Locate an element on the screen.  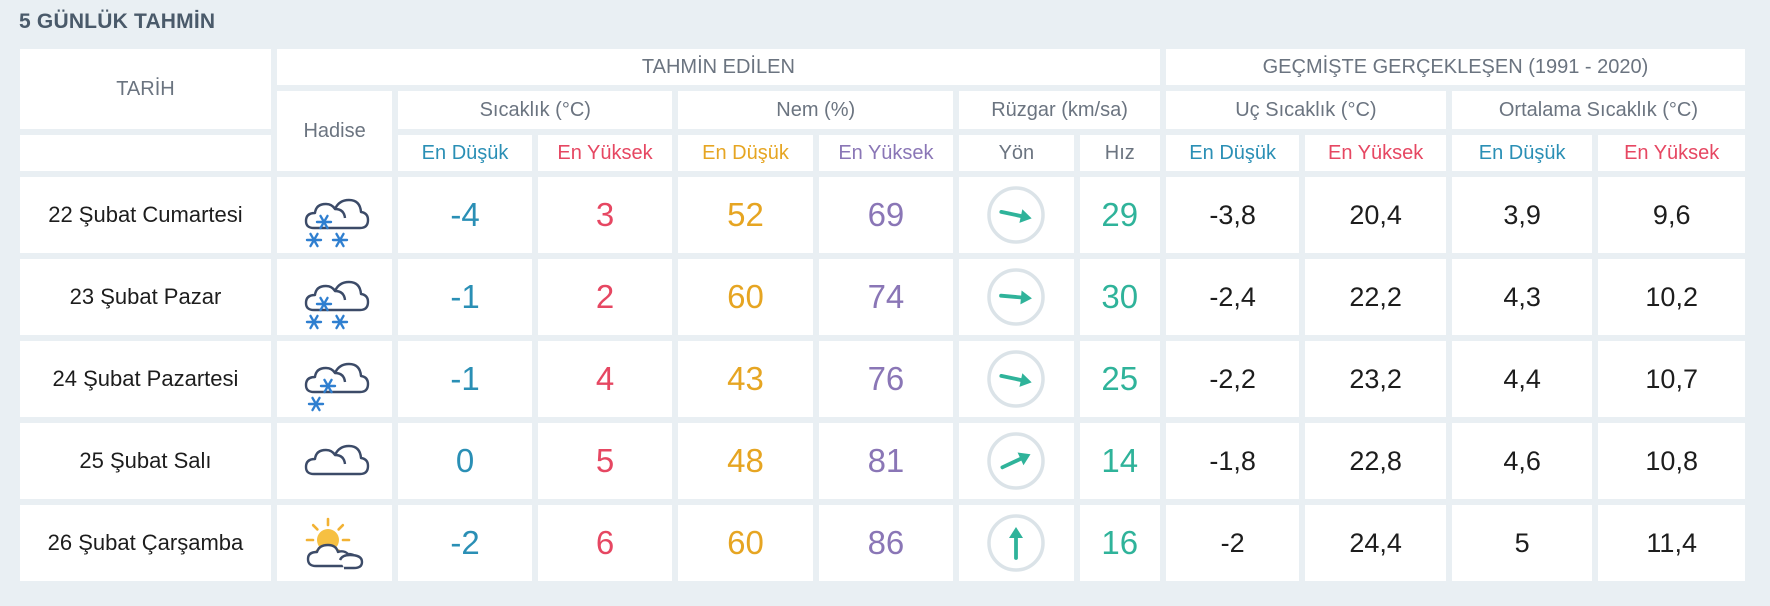
wind-direction-north-icon-graphic is located at coordinates (1016, 543).